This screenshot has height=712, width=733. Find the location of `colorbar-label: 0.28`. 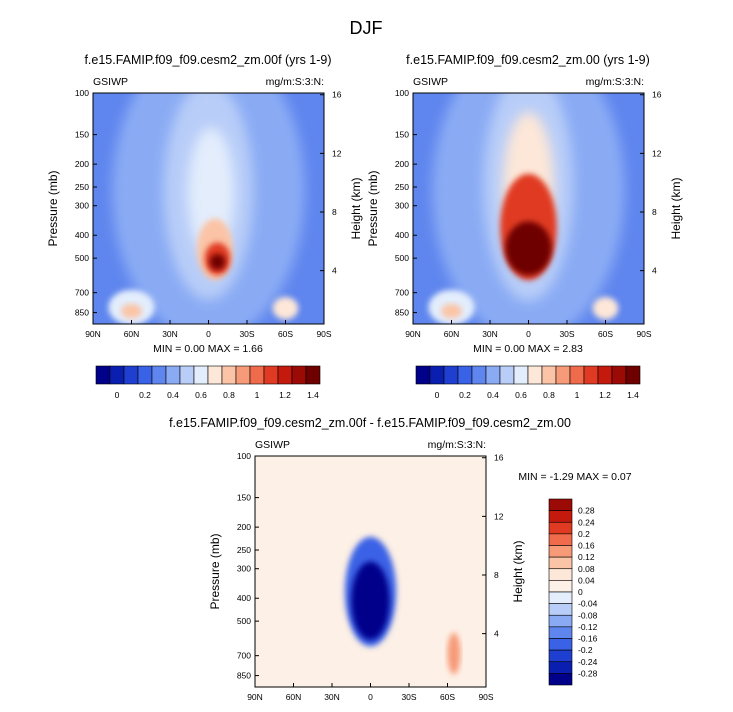

colorbar-label: 0.28 is located at coordinates (586, 511).